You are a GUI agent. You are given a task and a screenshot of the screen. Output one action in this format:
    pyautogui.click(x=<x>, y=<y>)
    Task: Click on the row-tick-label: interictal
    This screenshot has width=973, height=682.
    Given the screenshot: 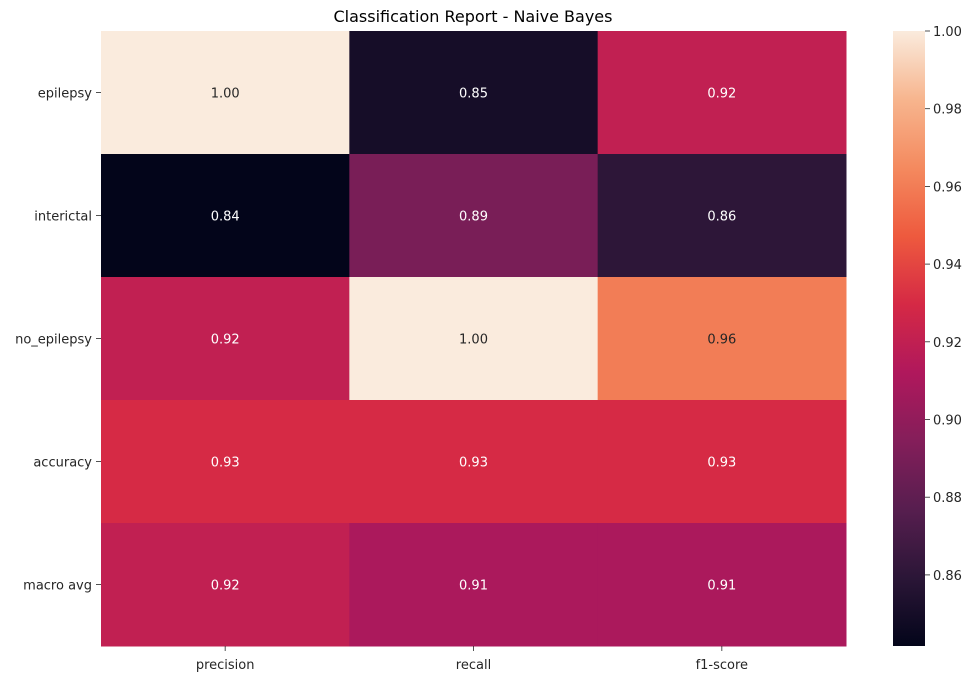 What is the action you would take?
    pyautogui.click(x=63, y=217)
    